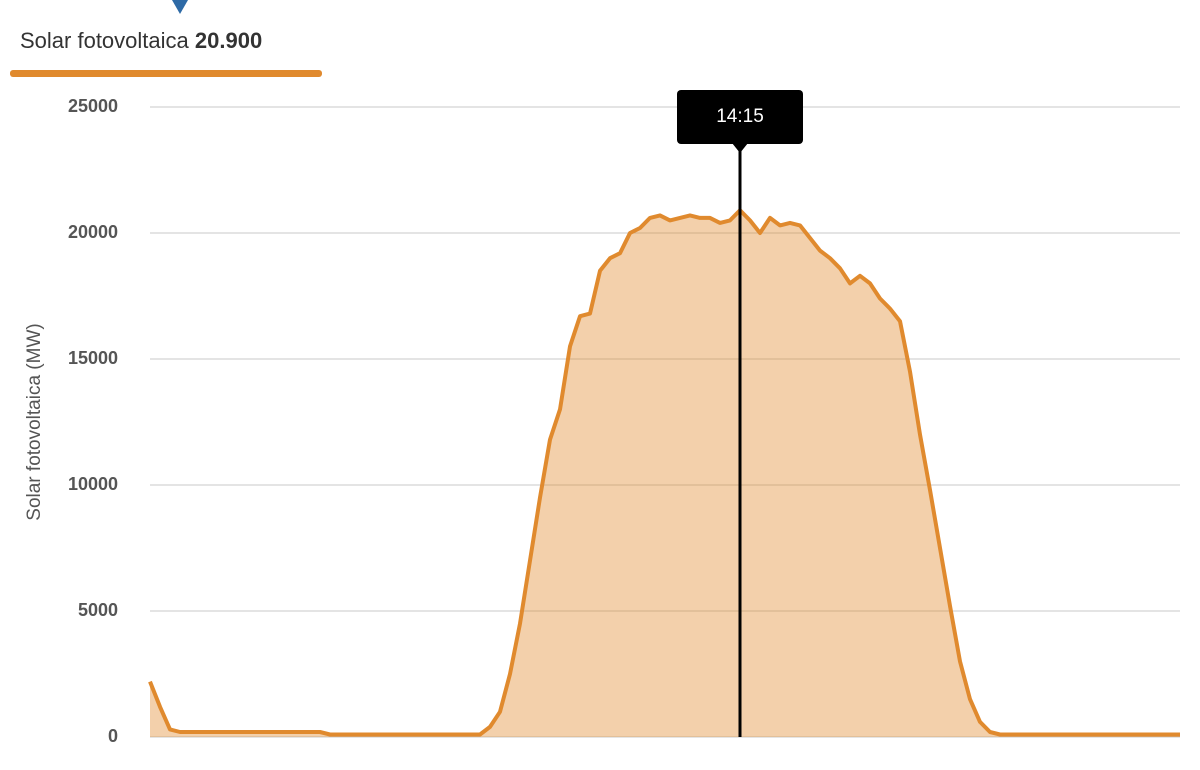 This screenshot has width=1200, height=770. I want to click on tooltip-pointer, so click(740, 148).